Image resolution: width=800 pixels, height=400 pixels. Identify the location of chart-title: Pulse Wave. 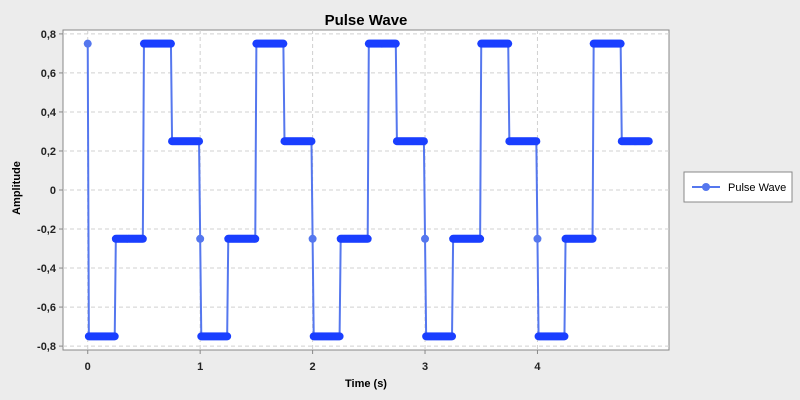
(366, 20).